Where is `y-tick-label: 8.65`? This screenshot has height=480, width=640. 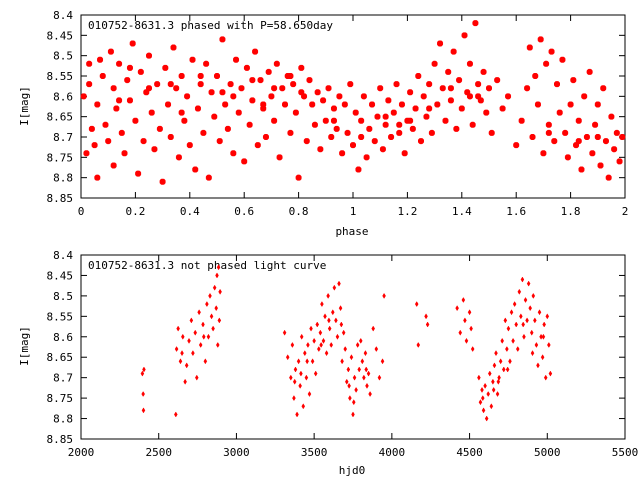
y-tick-label: 8.65 is located at coordinates (60, 357).